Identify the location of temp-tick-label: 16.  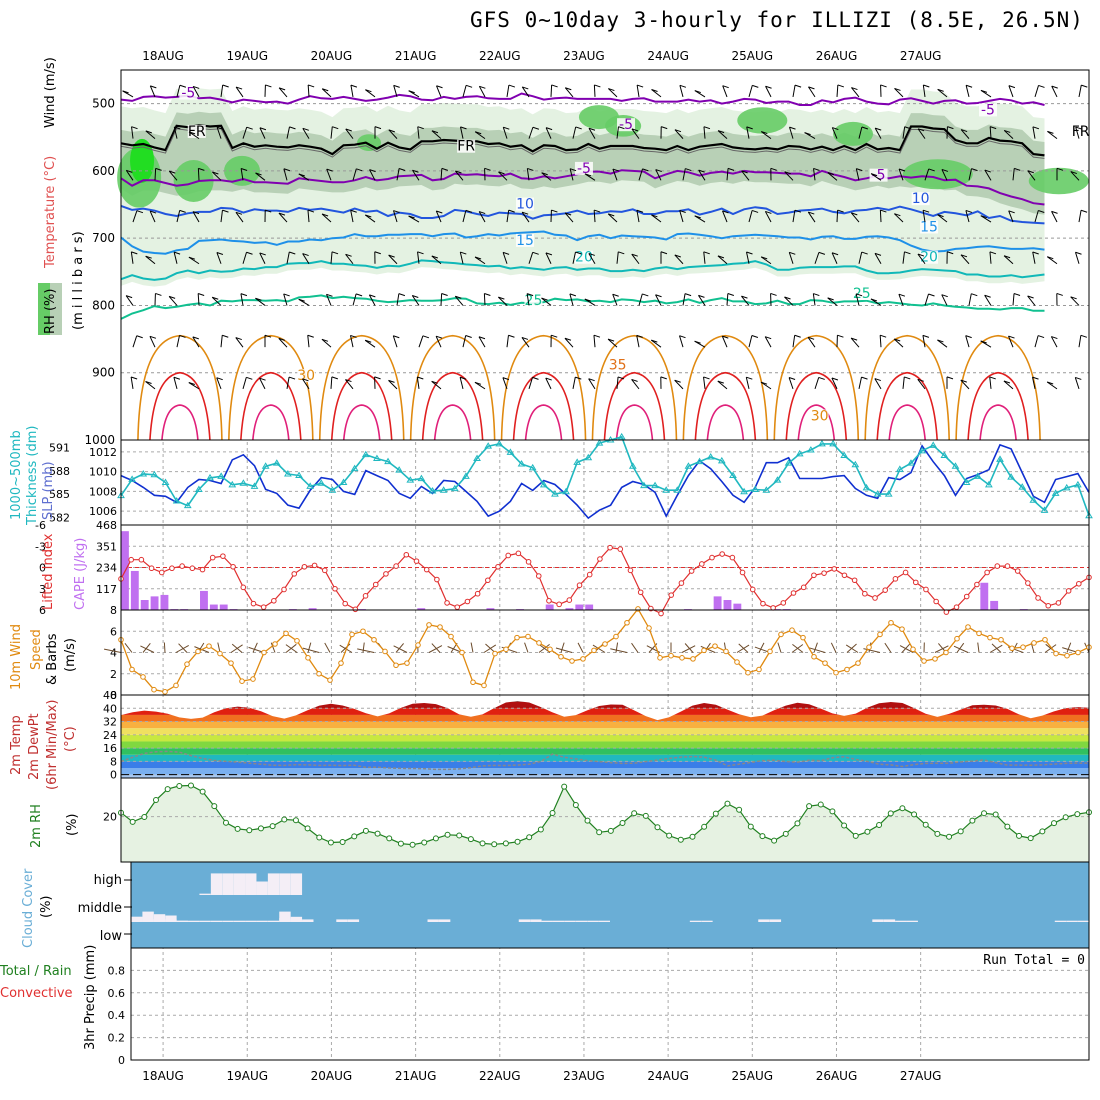
(110, 748).